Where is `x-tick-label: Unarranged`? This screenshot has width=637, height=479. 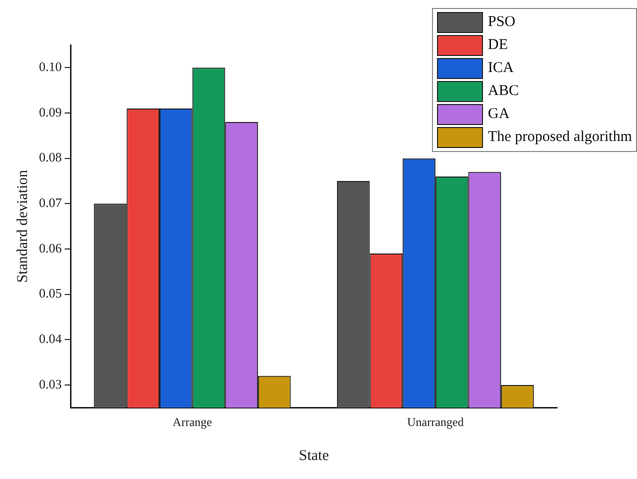
x-tick-label: Unarranged is located at coordinates (435, 421).